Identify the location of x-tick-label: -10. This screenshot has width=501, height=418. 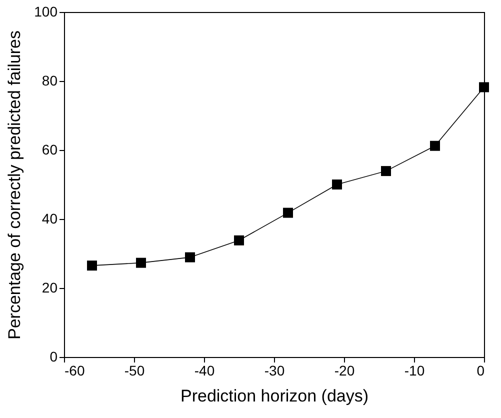
(414, 370).